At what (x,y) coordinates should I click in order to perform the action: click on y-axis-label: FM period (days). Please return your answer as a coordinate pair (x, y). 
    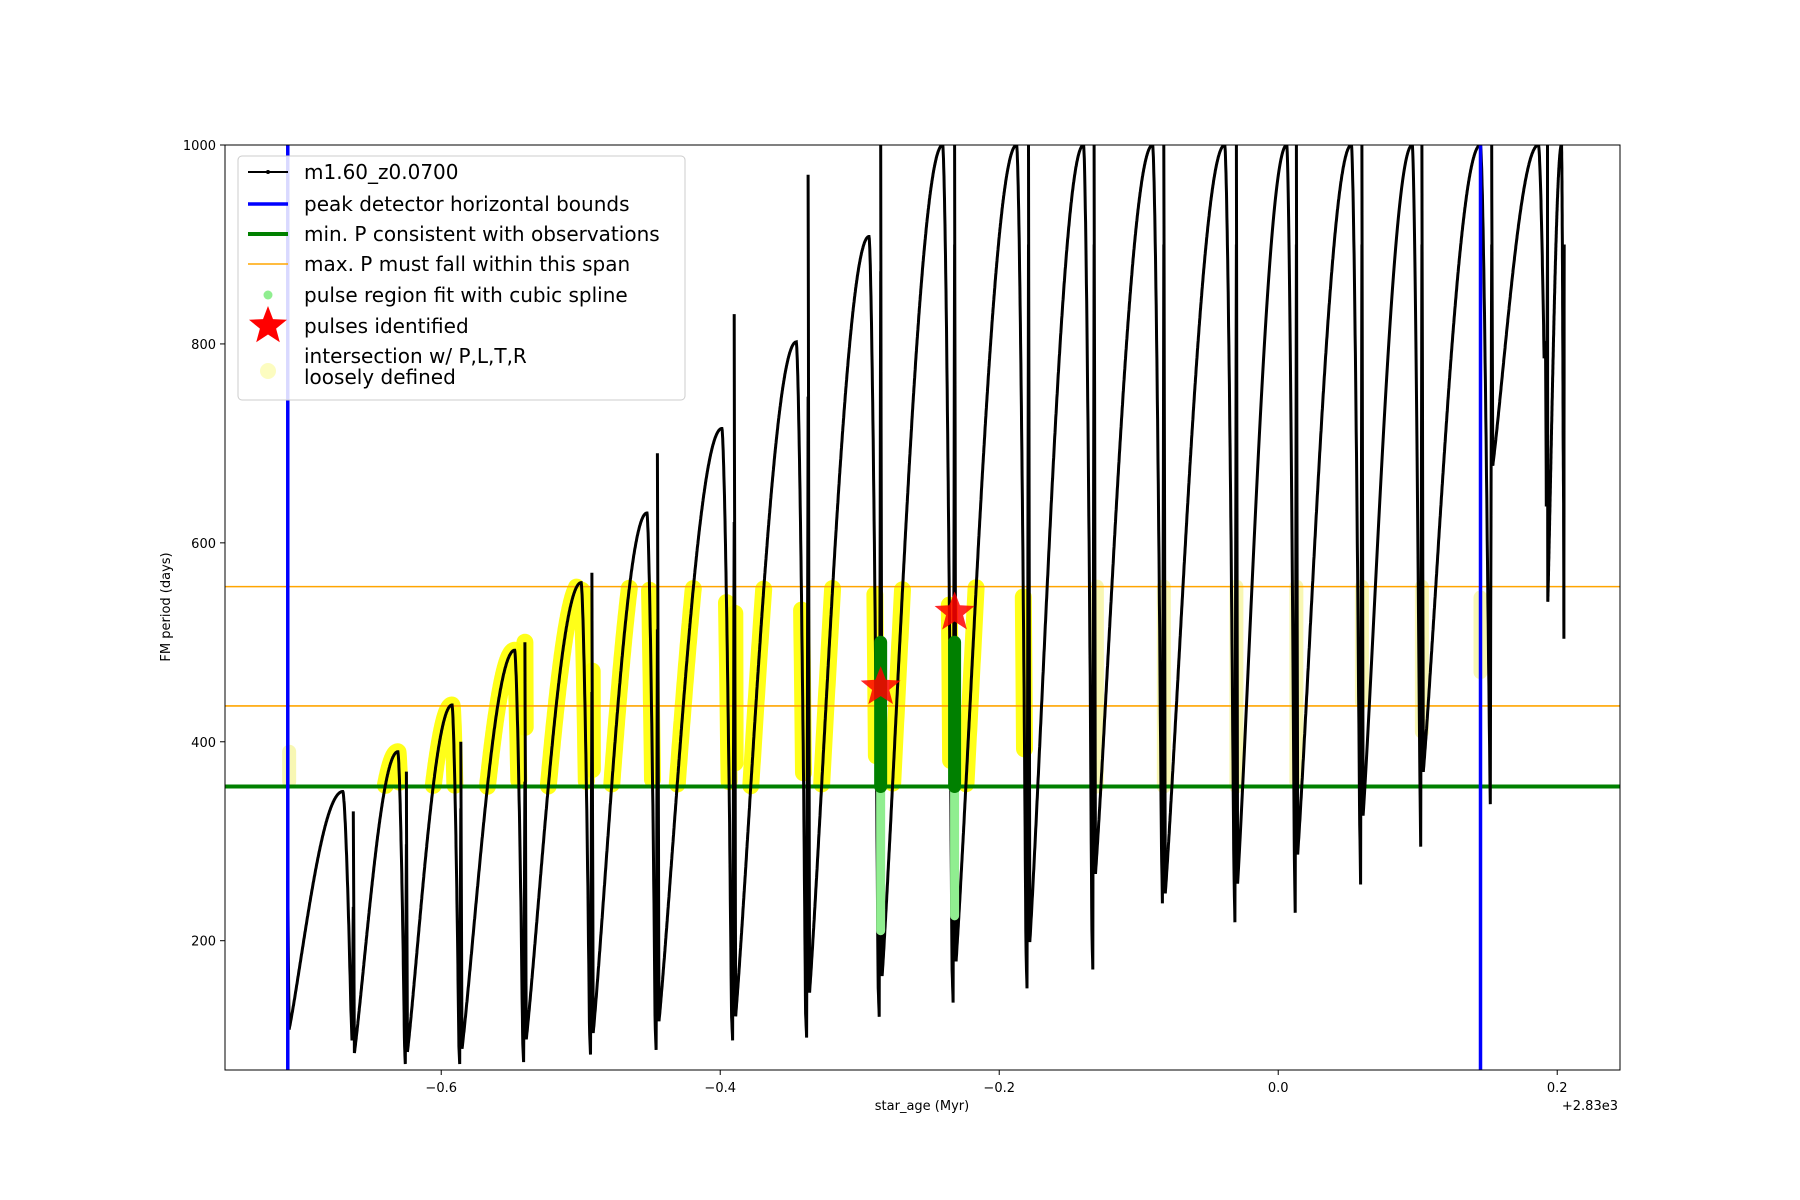
    Looking at the image, I should click on (166, 606).